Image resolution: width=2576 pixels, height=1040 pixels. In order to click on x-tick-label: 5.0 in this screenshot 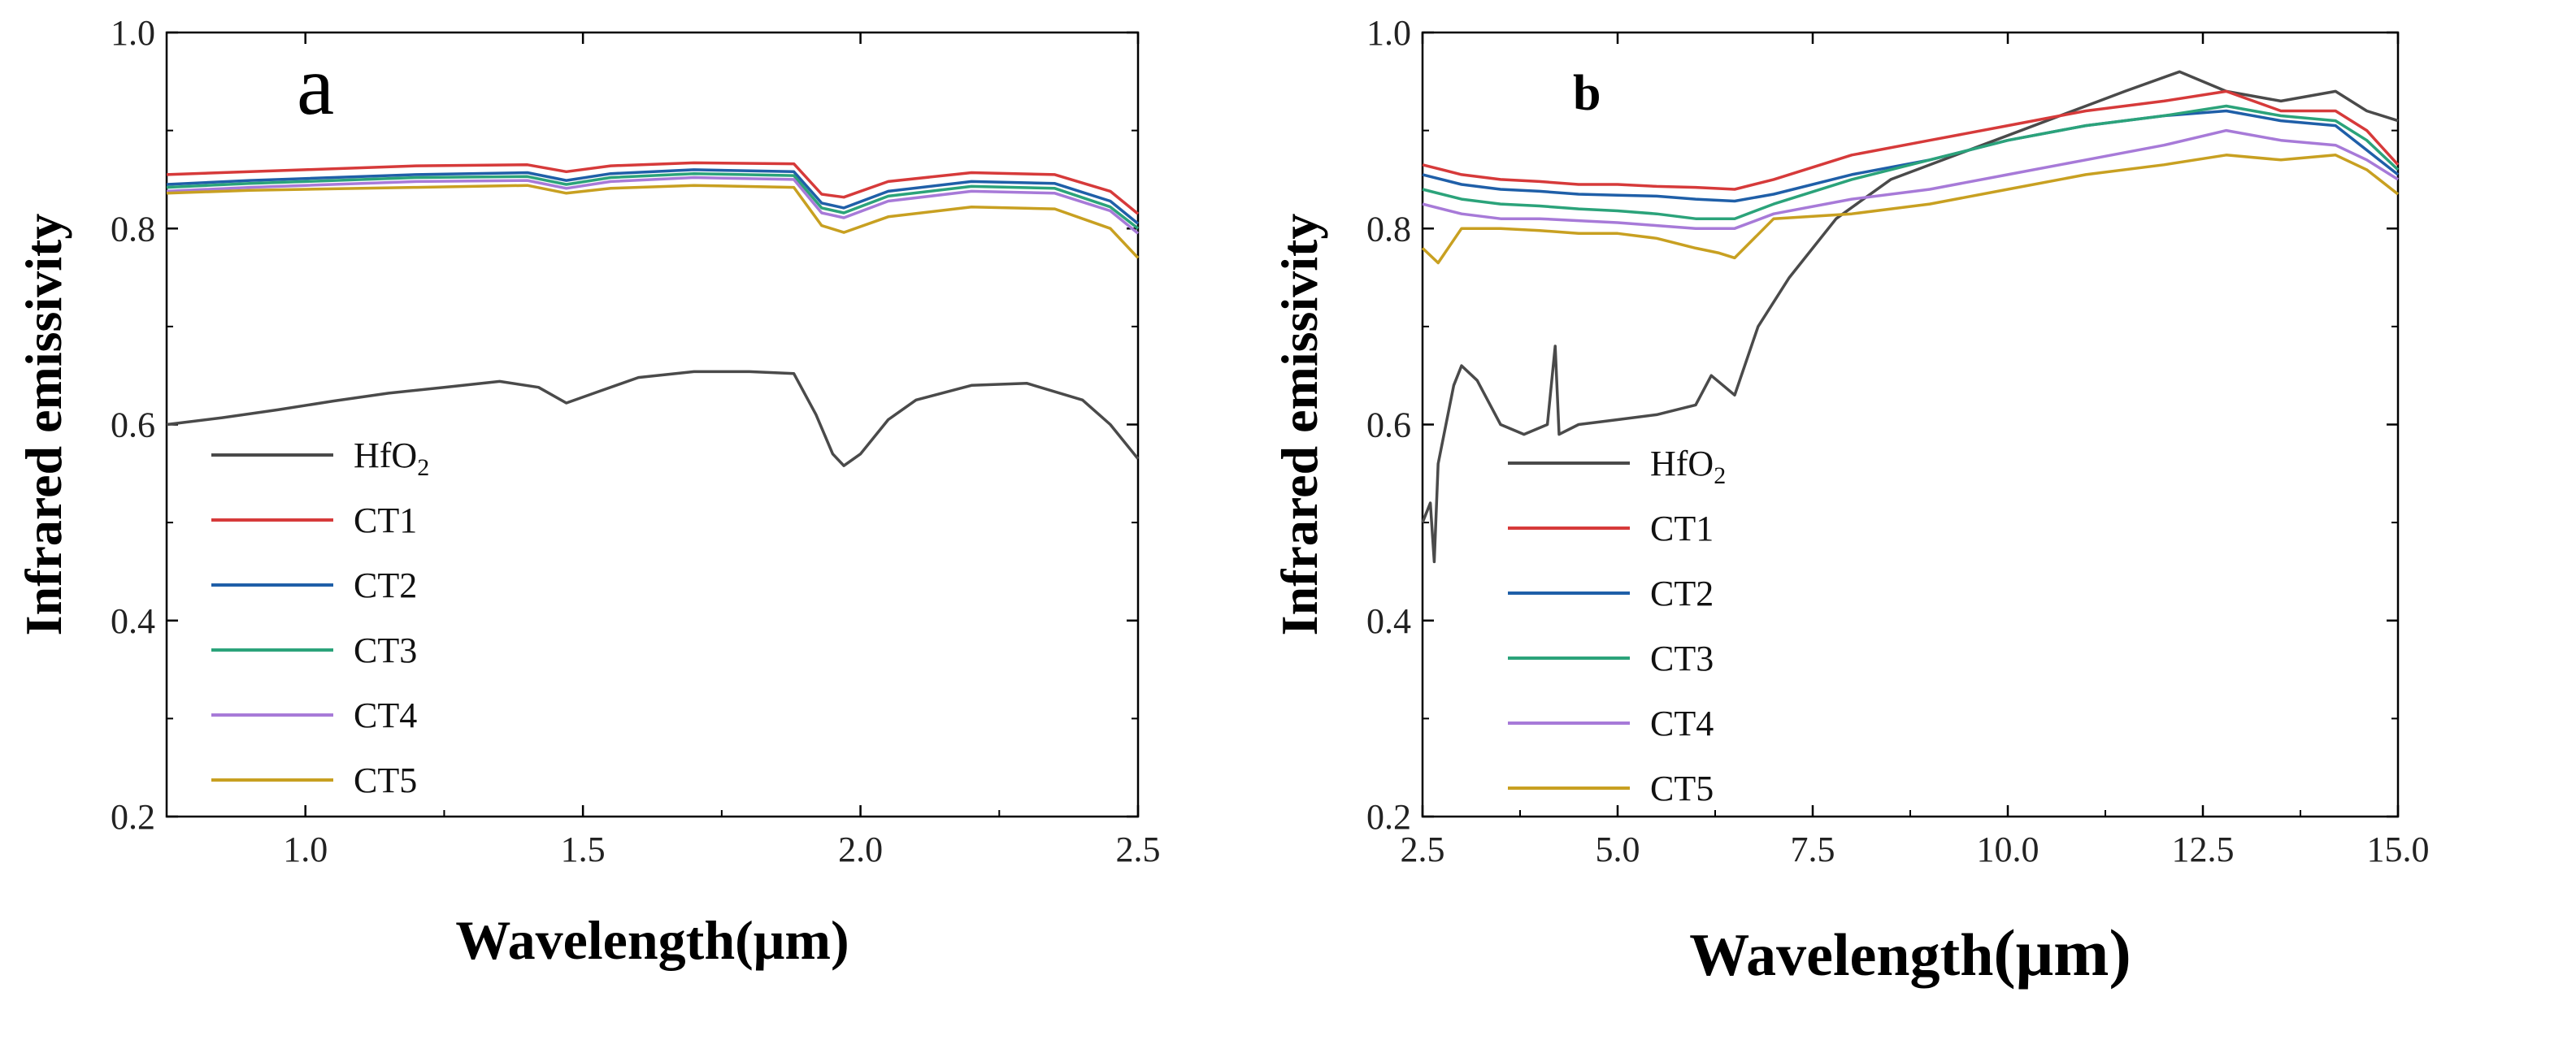, I will do `click(1618, 850)`.